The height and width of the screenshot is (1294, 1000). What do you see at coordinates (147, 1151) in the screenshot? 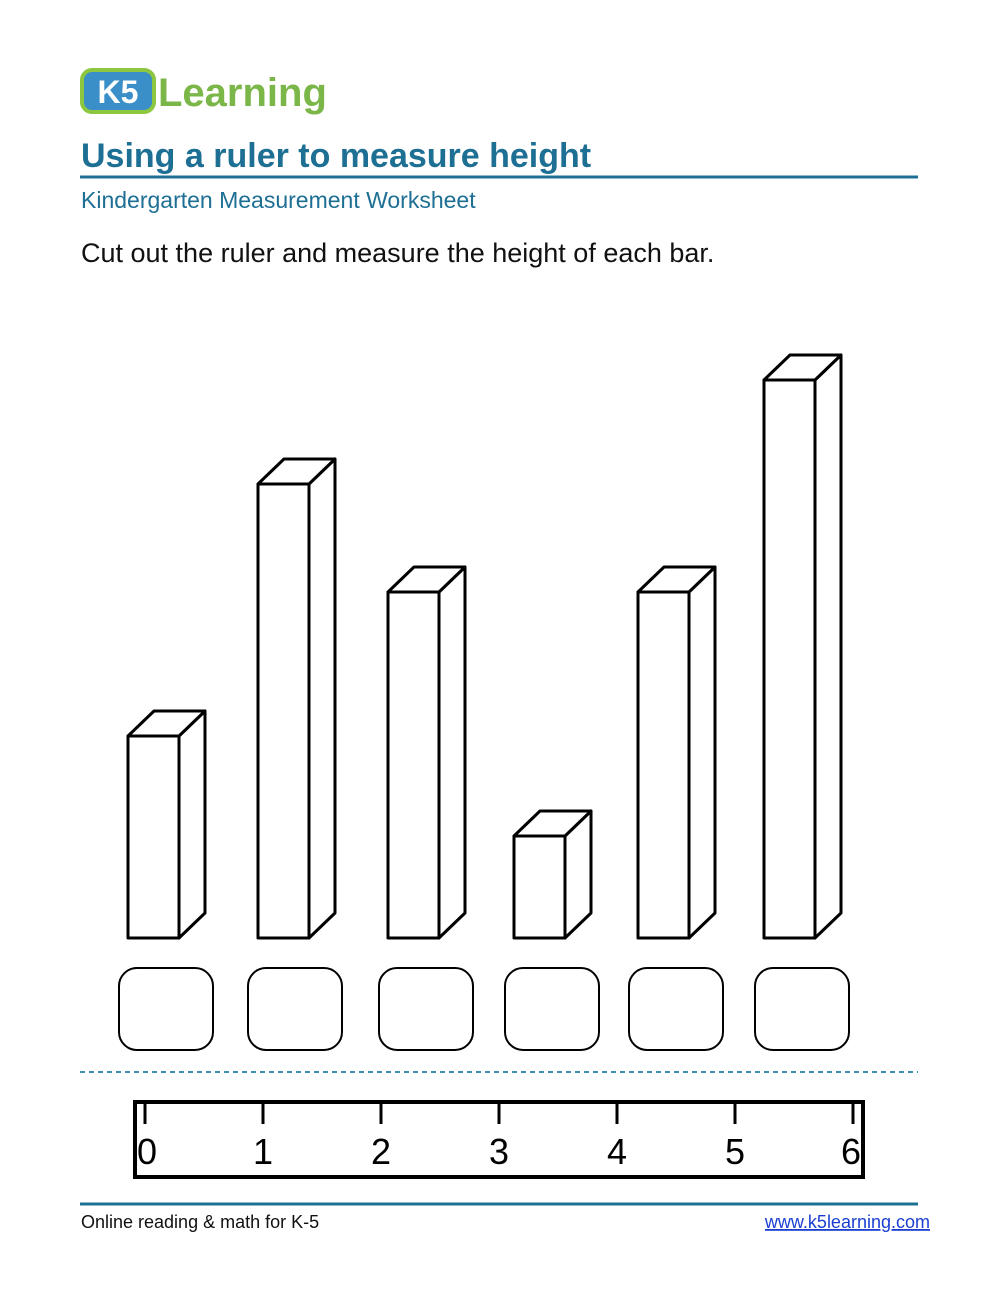
I see `ruler-label: 0` at bounding box center [147, 1151].